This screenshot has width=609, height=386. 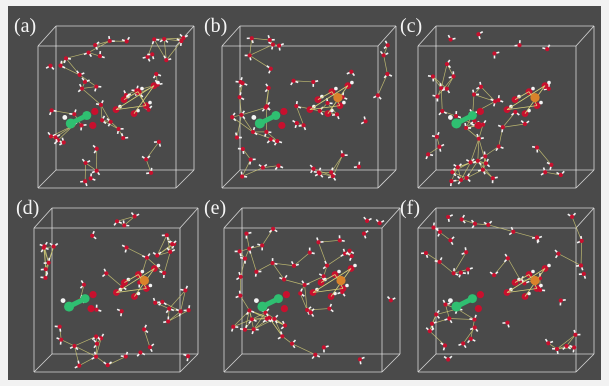 I want to click on orange-atom, so click(x=341, y=280).